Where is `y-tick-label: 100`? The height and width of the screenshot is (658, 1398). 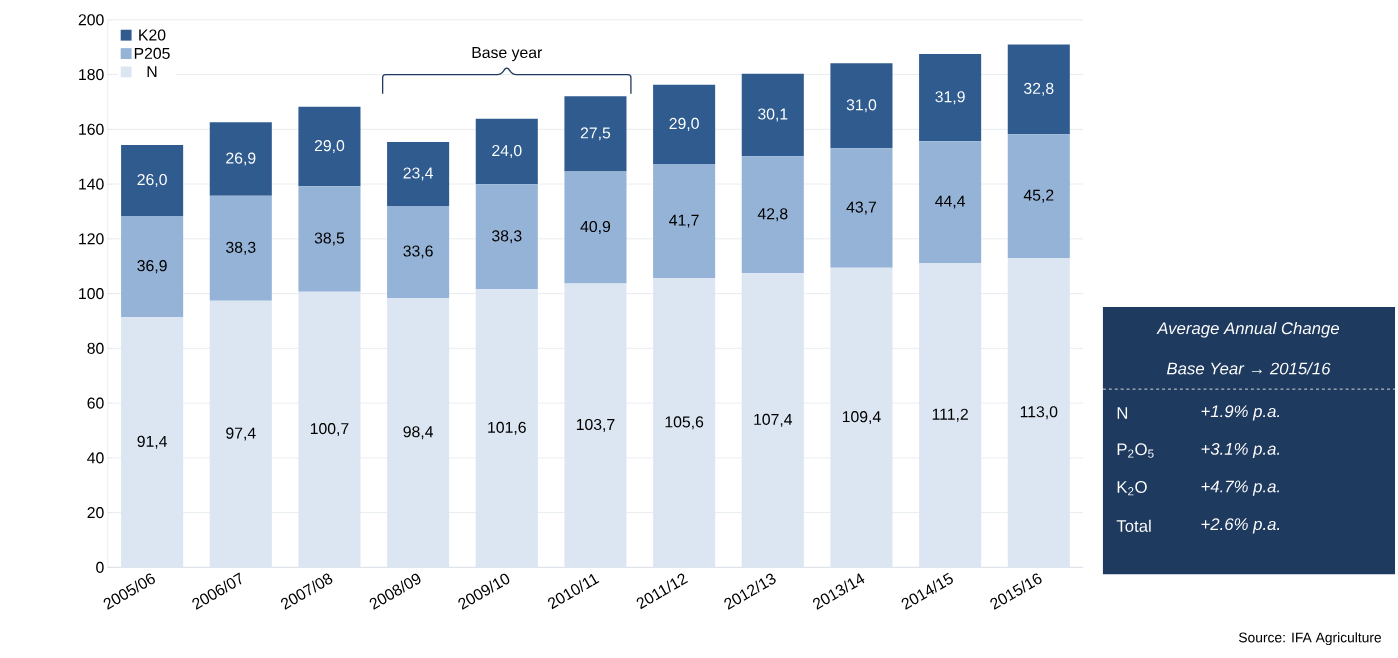 y-tick-label: 100 is located at coordinates (91, 293).